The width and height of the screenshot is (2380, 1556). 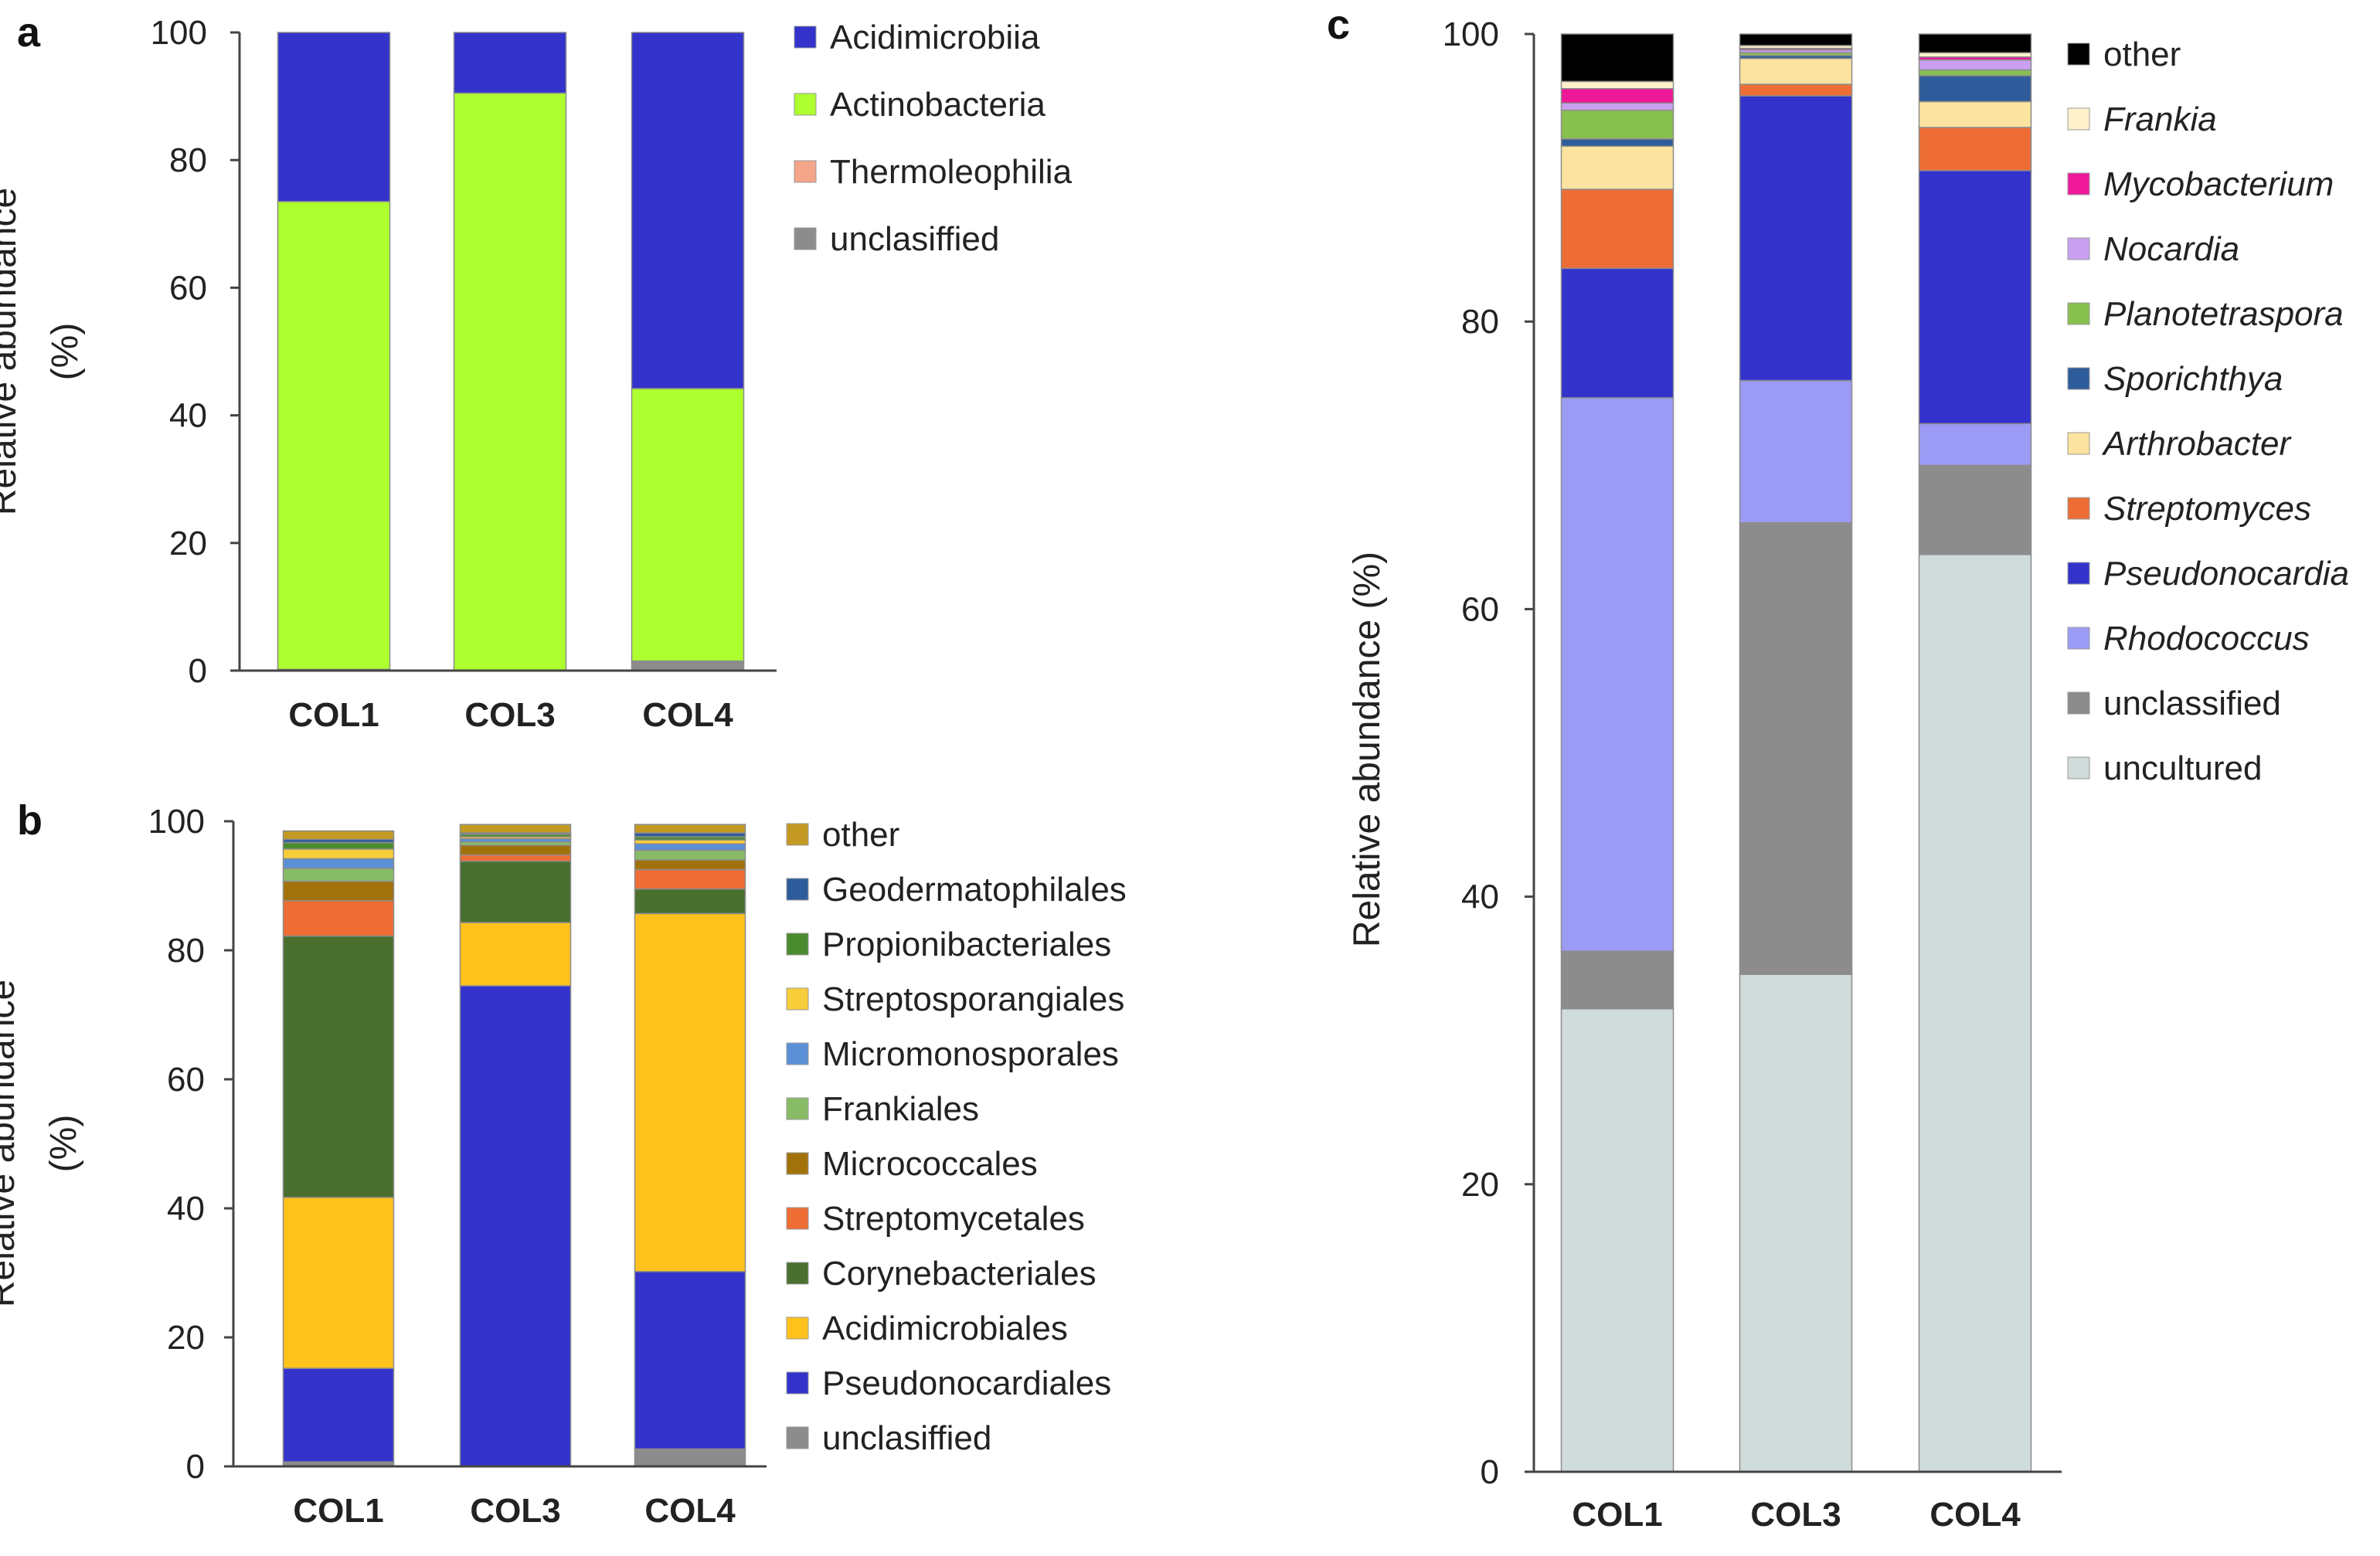 I want to click on legend-label: Streptomycetales, so click(x=953, y=1219).